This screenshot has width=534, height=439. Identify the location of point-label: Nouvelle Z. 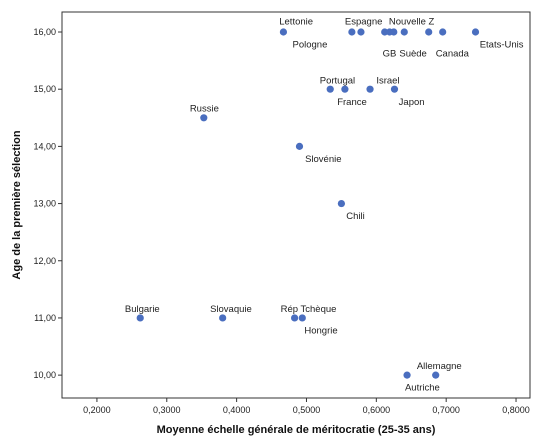
(412, 22).